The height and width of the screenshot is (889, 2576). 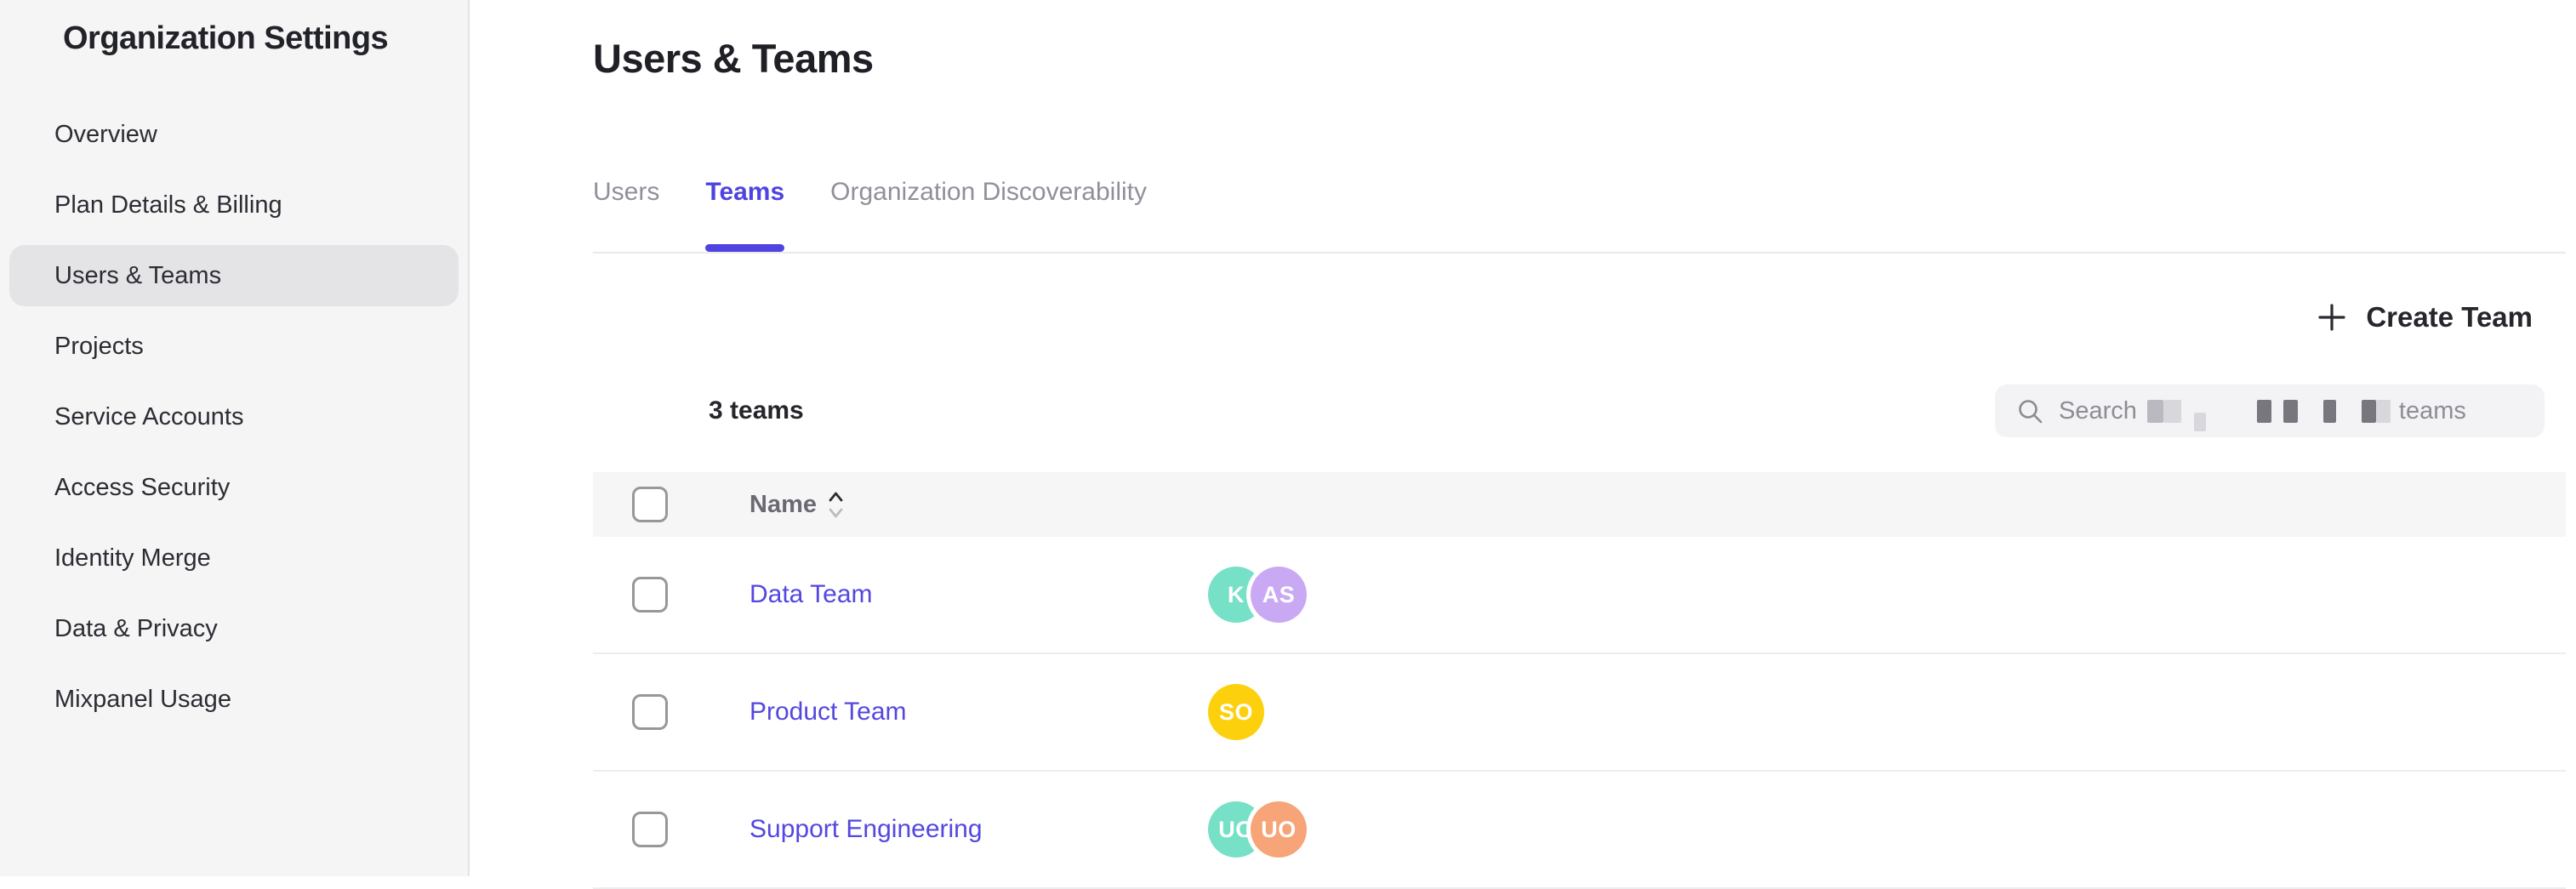 What do you see at coordinates (1279, 595) in the screenshot?
I see `avatar: AS` at bounding box center [1279, 595].